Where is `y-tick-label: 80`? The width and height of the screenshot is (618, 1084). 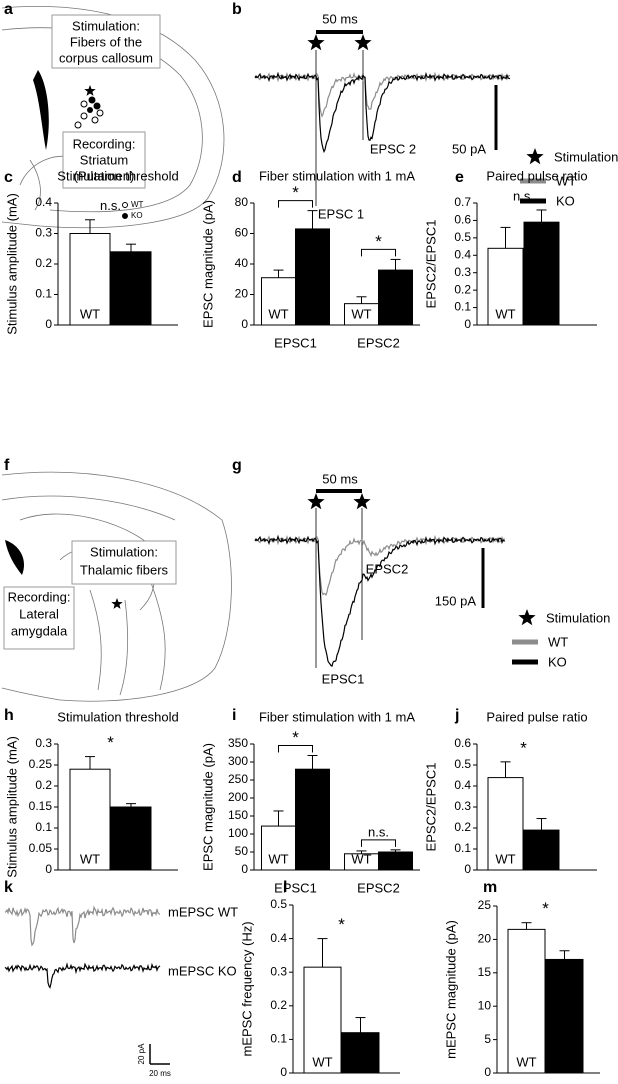 y-tick-label: 80 is located at coordinates (242, 202).